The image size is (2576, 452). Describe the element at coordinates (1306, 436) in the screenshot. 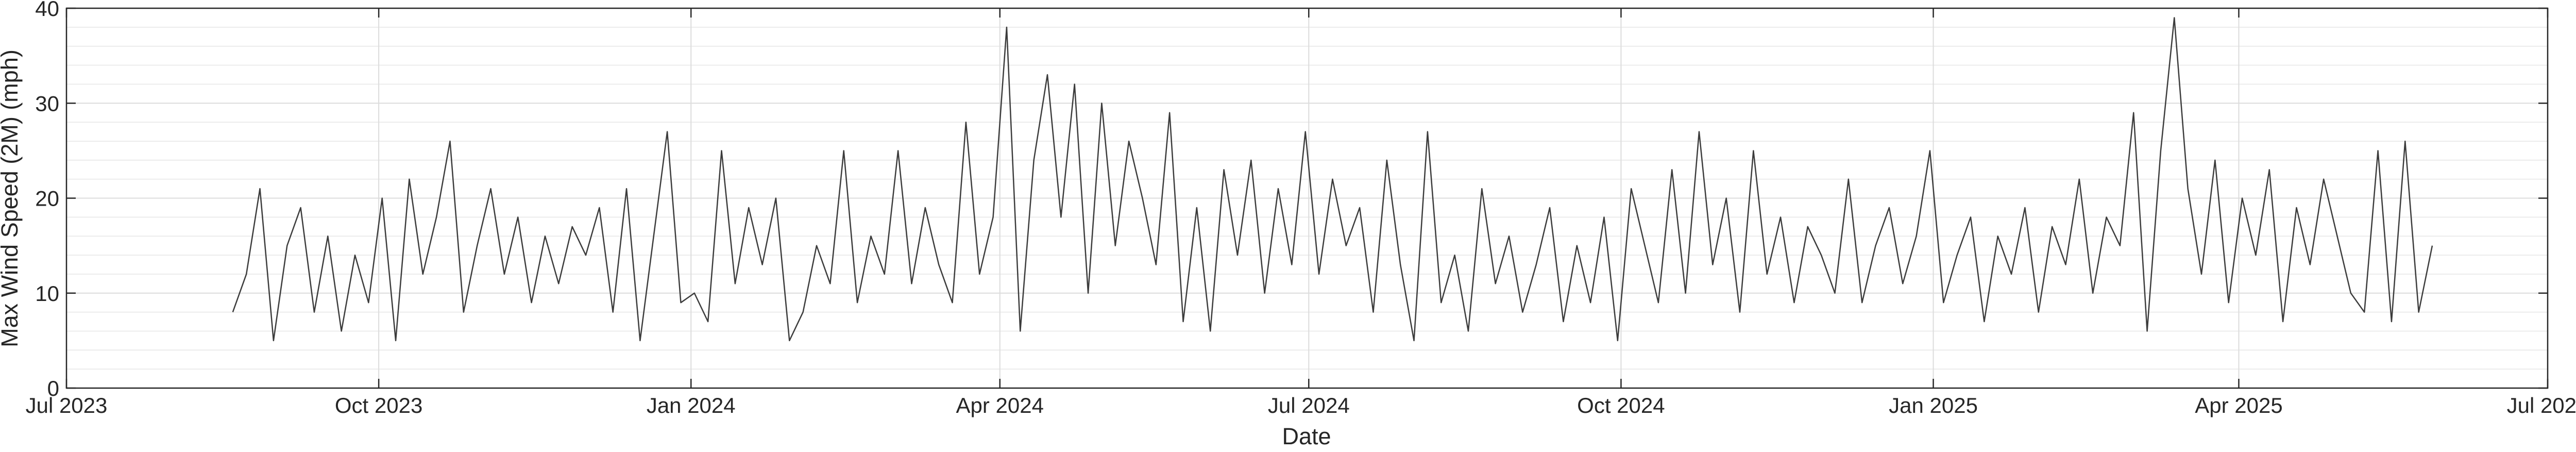

I see `x-axis-label: Date` at that location.